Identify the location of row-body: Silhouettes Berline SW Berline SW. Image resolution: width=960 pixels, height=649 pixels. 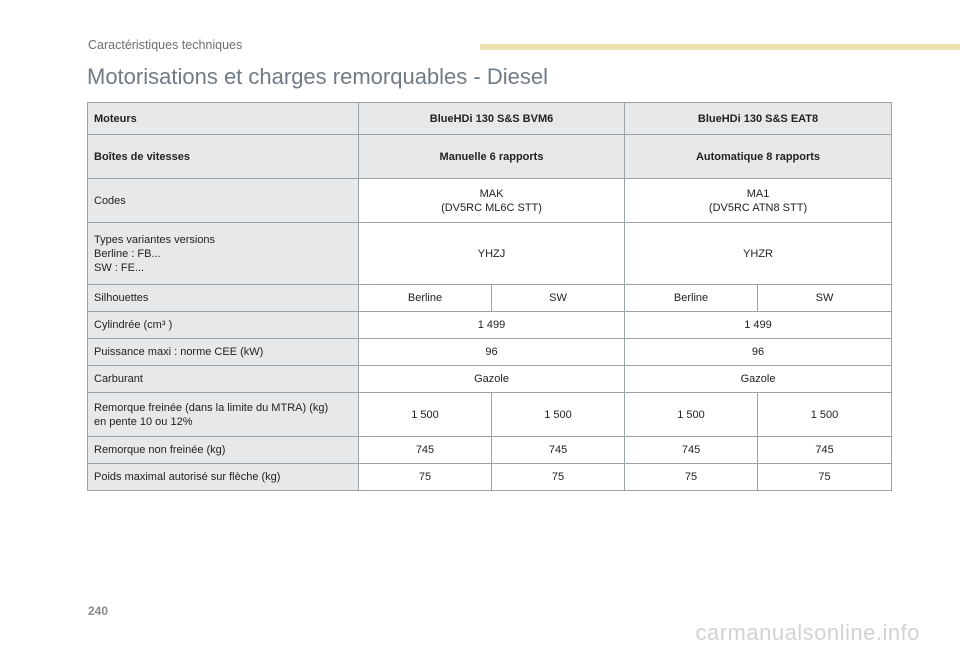
(490, 298).